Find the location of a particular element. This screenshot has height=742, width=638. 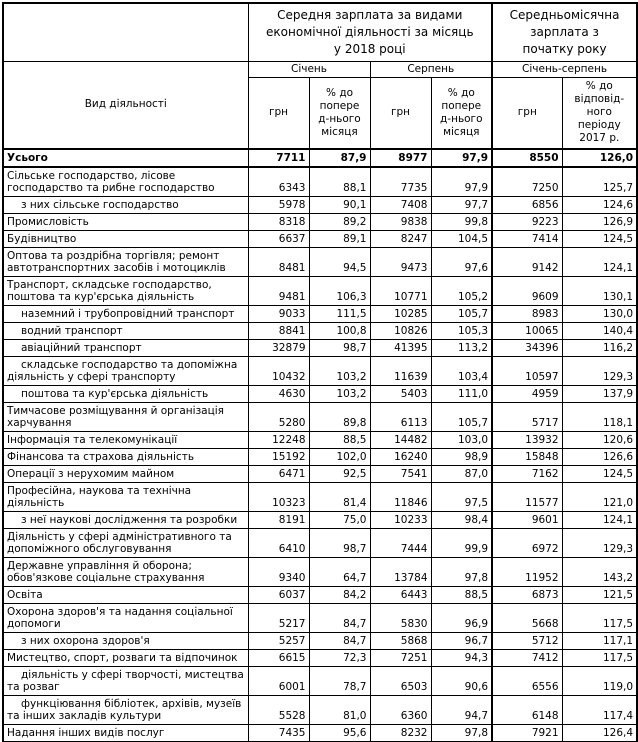

value-ytd-pct: 130,1 is located at coordinates (599, 291).